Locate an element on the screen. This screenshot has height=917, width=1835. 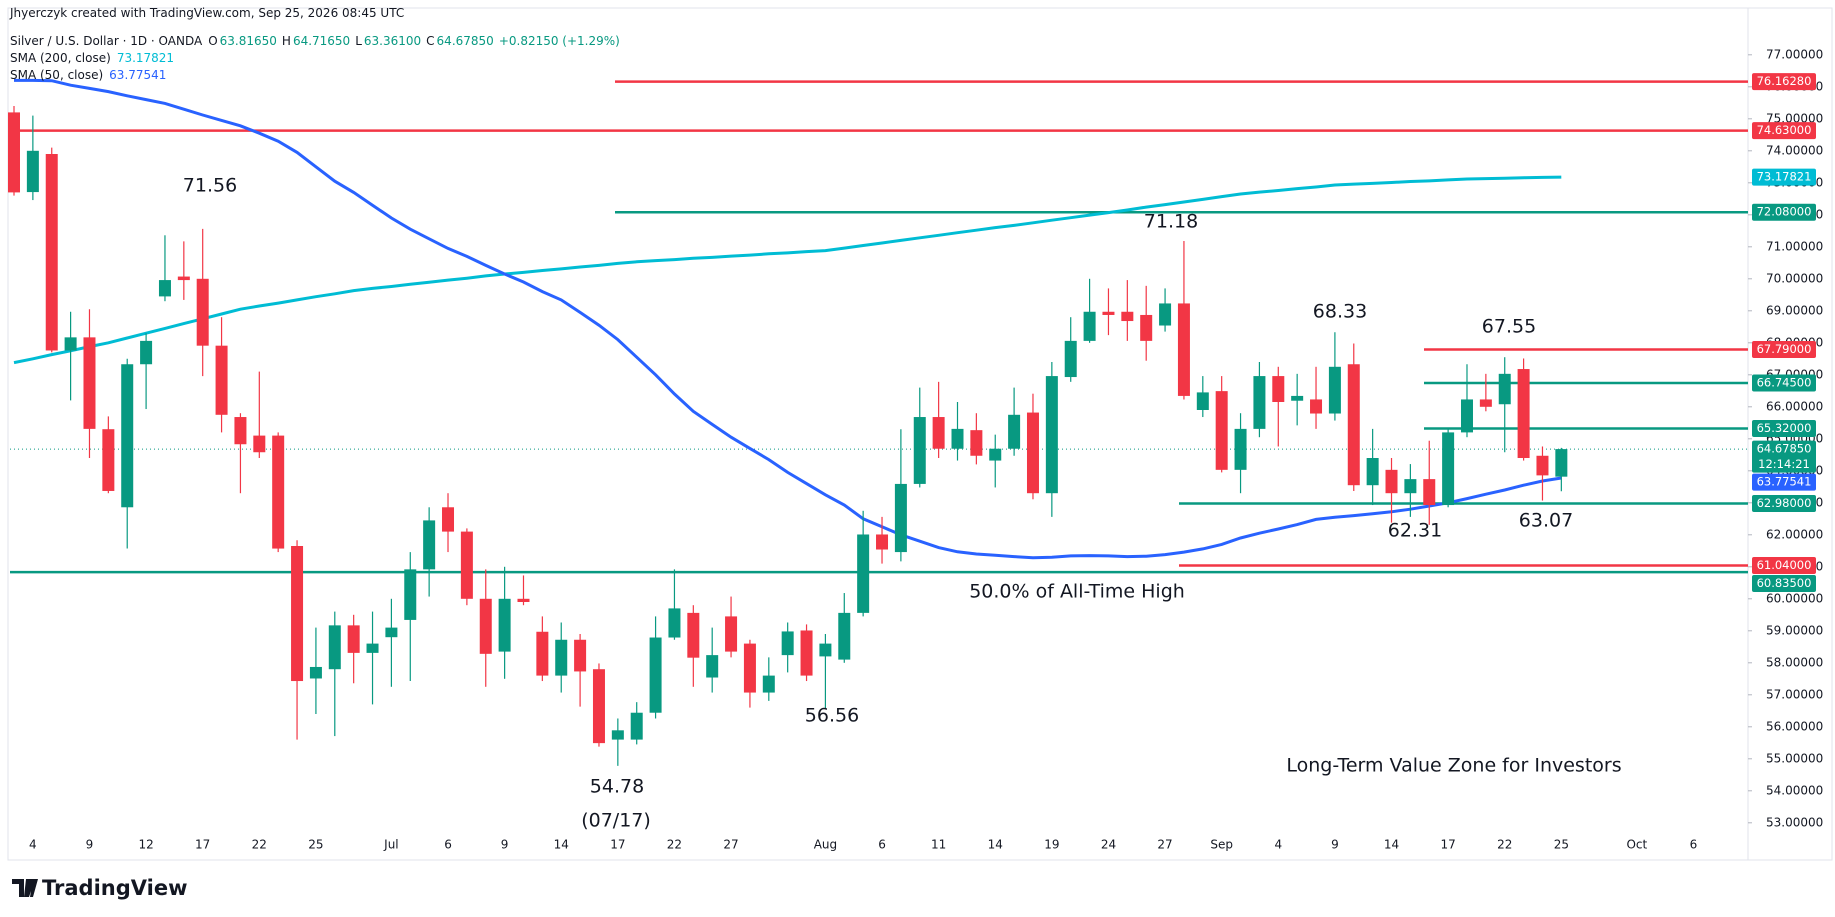
countdown: 12:14:21 is located at coordinates (1784, 464).